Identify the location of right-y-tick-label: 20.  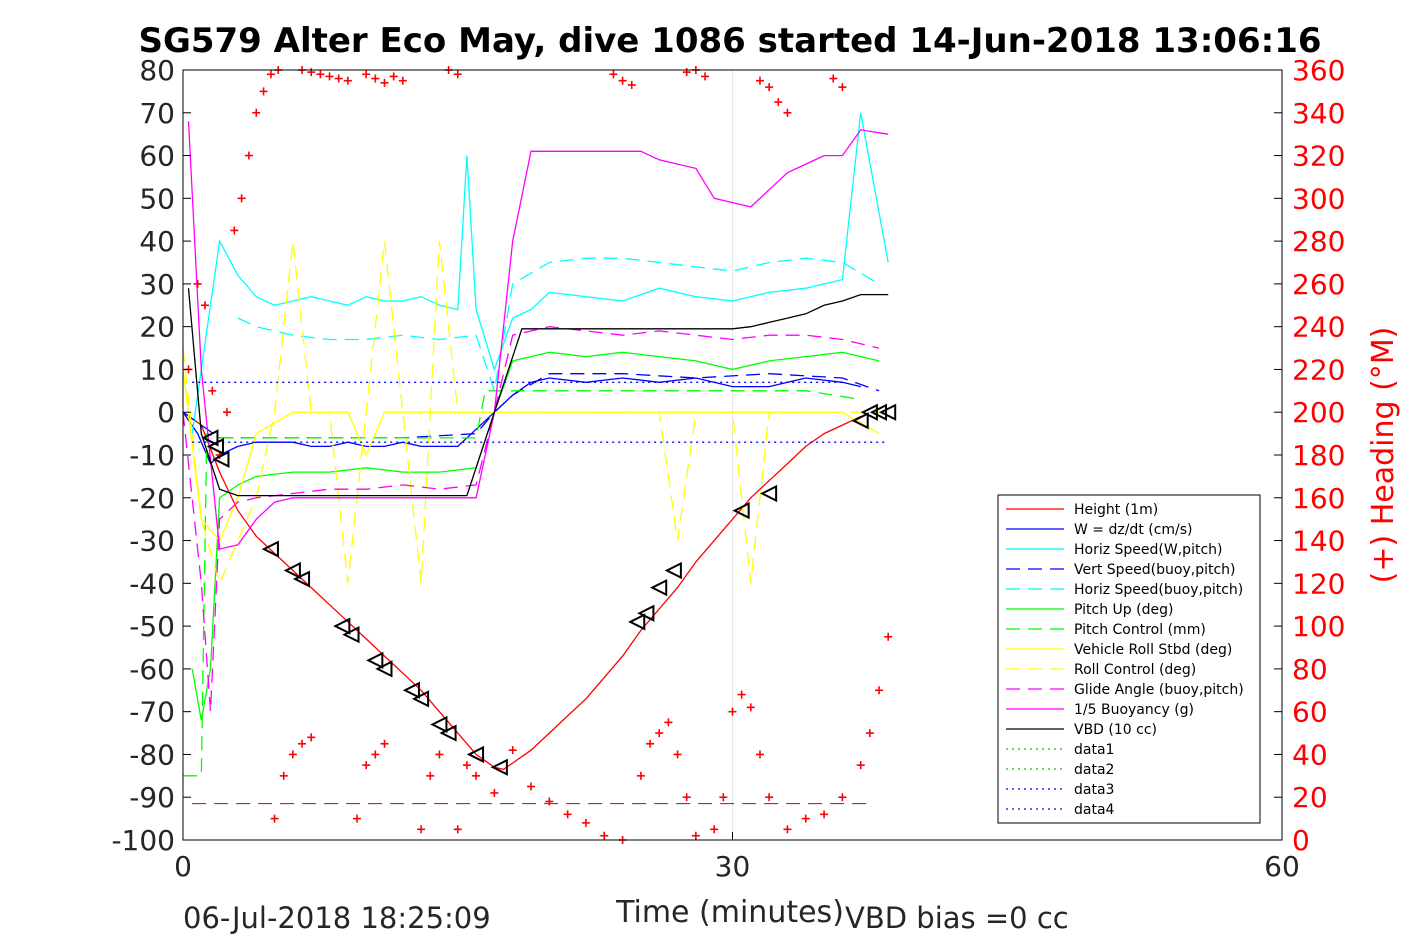
(1310, 797).